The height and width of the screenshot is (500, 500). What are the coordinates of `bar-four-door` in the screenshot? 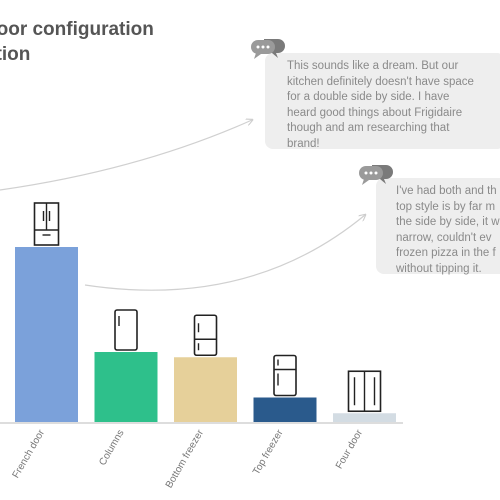 It's located at (364, 417).